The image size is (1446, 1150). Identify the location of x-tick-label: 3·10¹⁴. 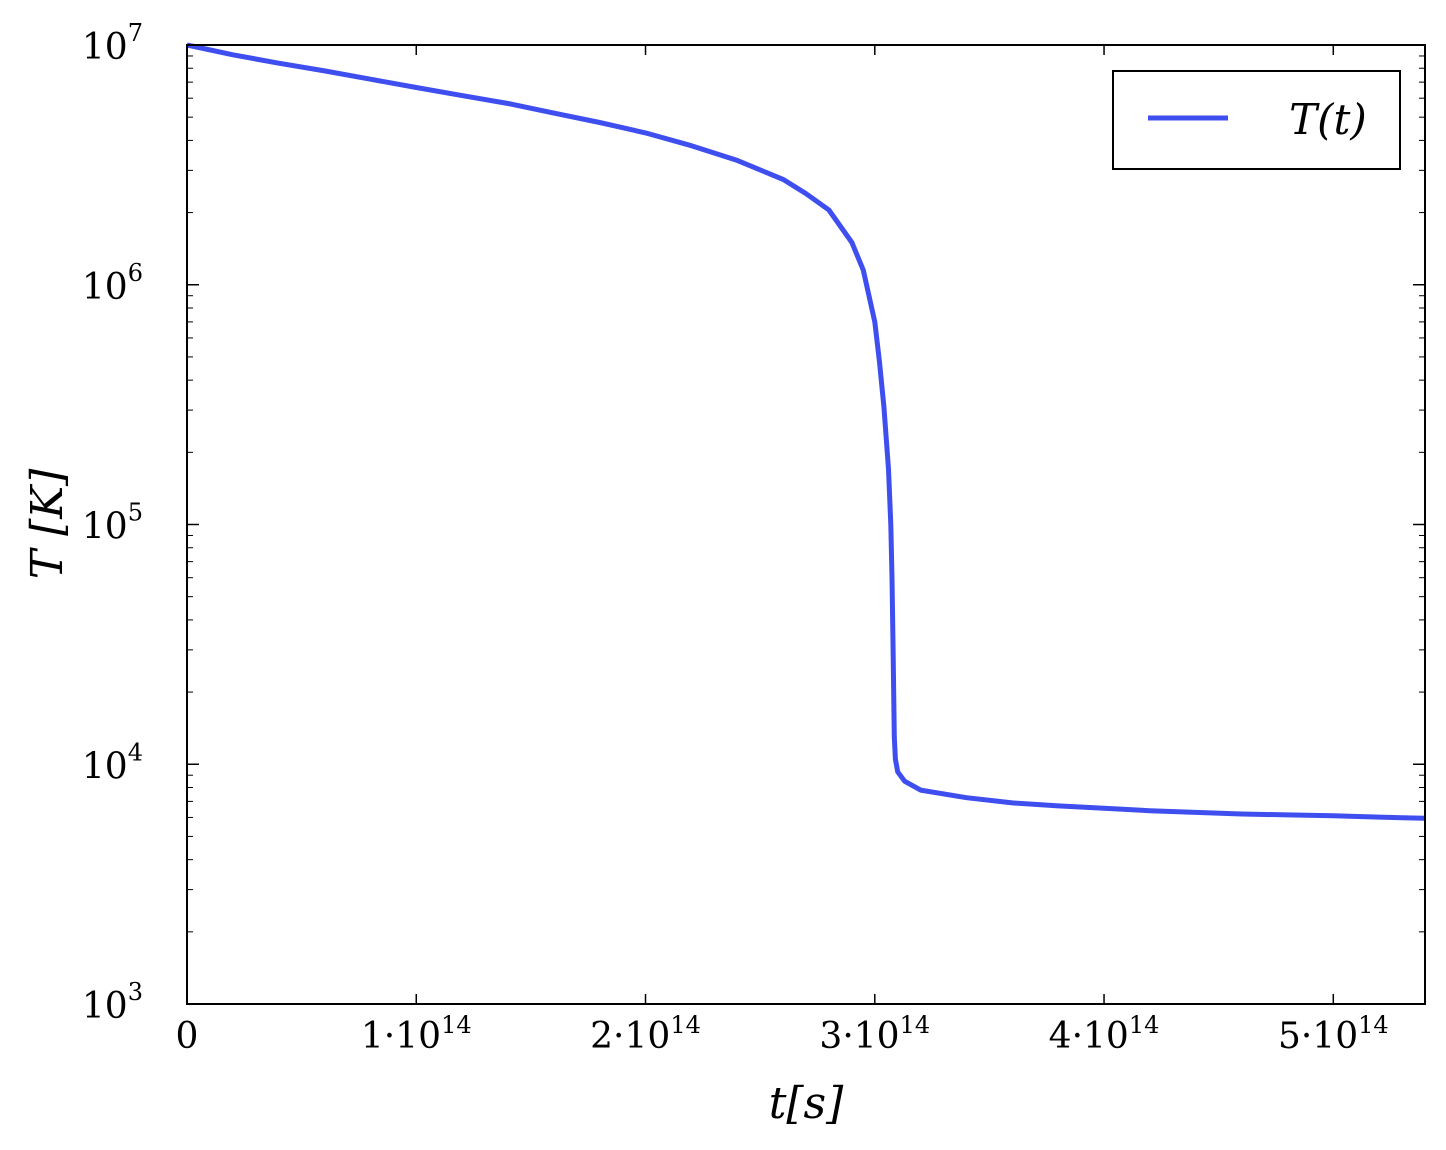
(874, 1034).